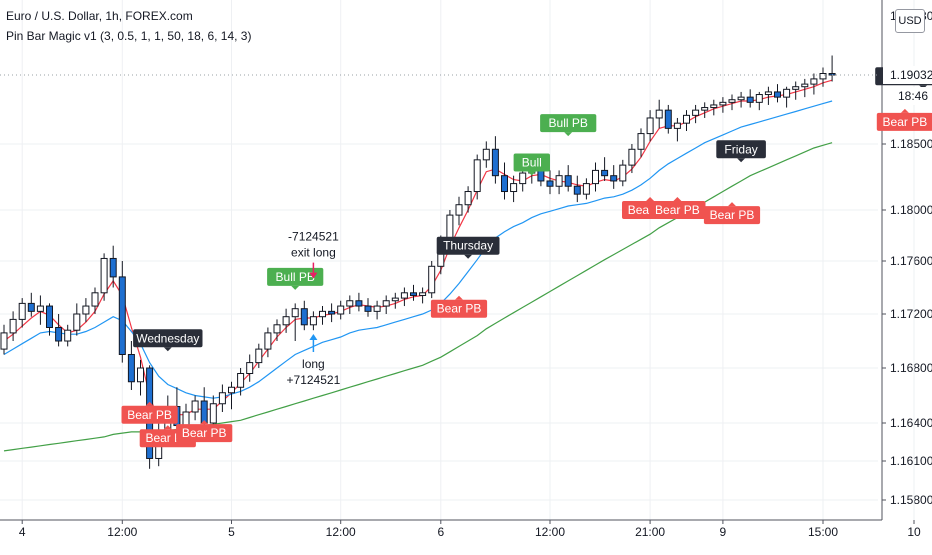 The width and height of the screenshot is (932, 555). I want to click on time-tick-label: 4, so click(22, 532).